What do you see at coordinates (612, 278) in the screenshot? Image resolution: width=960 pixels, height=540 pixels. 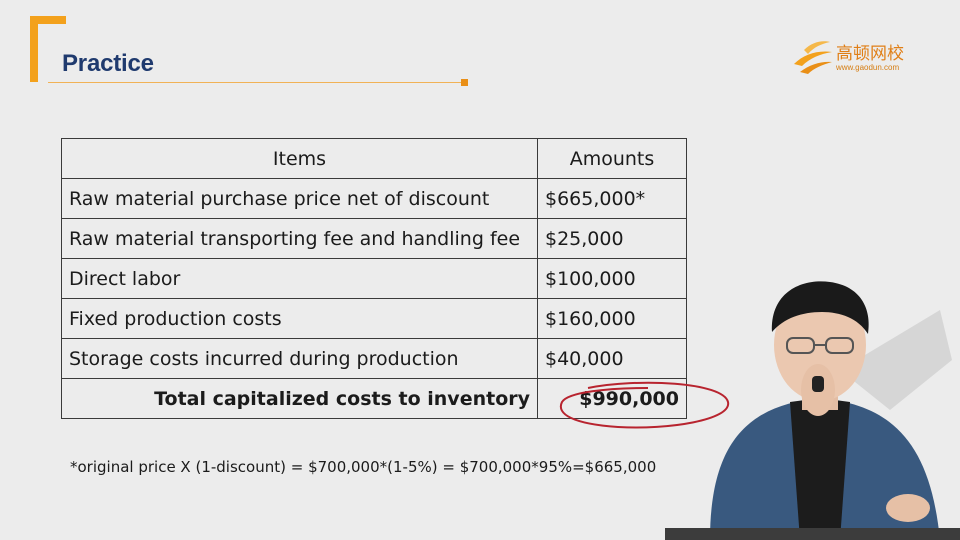 I see `row-amount: $100,000` at bounding box center [612, 278].